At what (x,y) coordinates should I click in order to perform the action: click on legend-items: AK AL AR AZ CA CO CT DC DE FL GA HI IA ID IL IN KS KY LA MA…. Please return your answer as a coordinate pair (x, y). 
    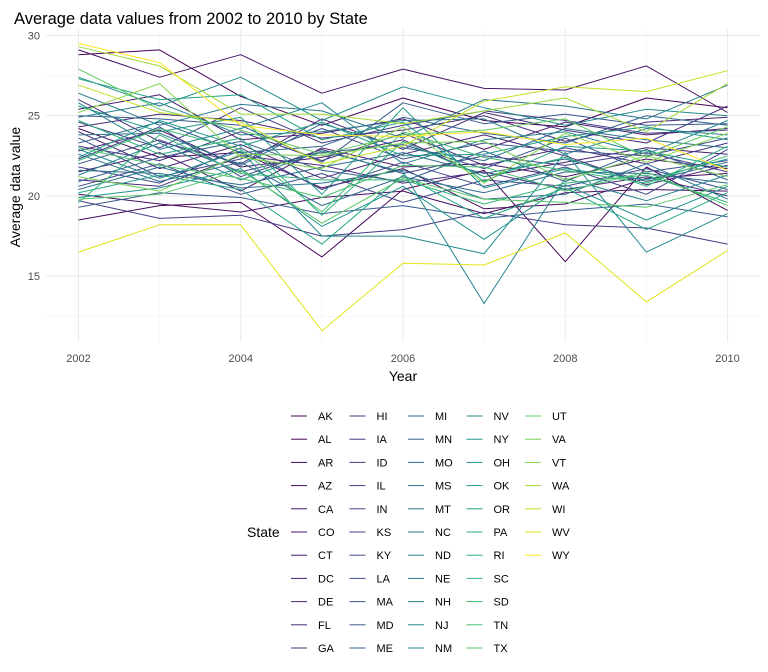
    Looking at the image, I should click on (430, 533).